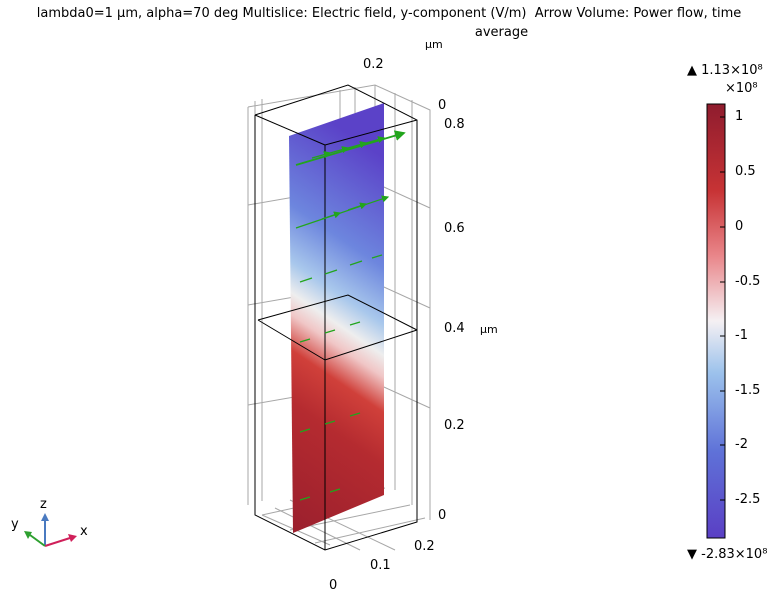 The image size is (778, 594). What do you see at coordinates (380, 565) in the screenshot?
I see `base-tick-1: 0.1` at bounding box center [380, 565].